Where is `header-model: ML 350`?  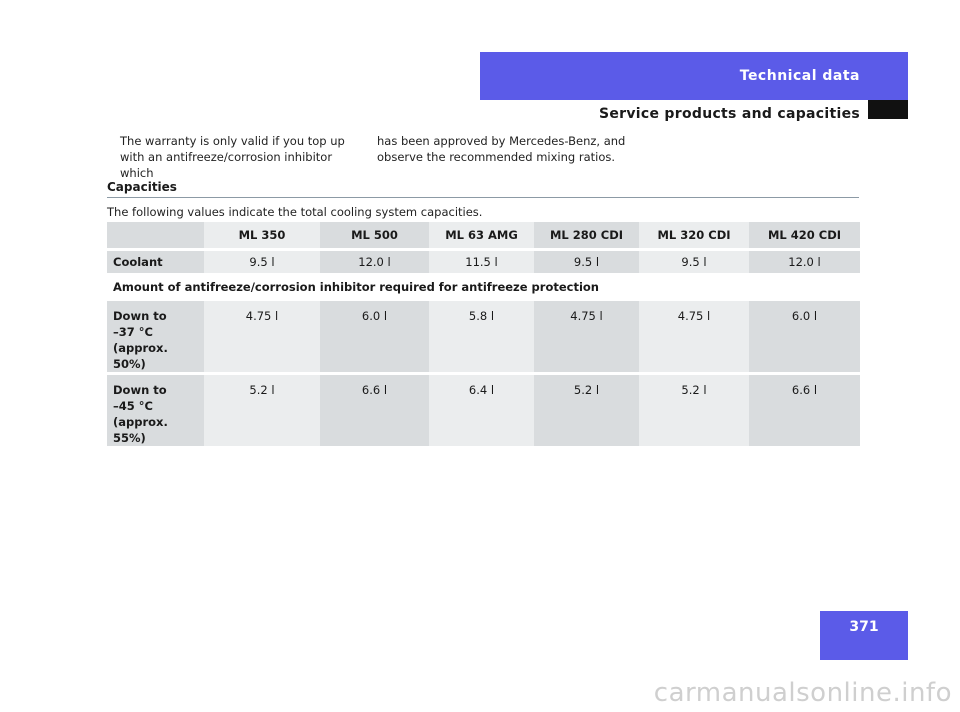
header-model: ML 350 is located at coordinates (262, 235).